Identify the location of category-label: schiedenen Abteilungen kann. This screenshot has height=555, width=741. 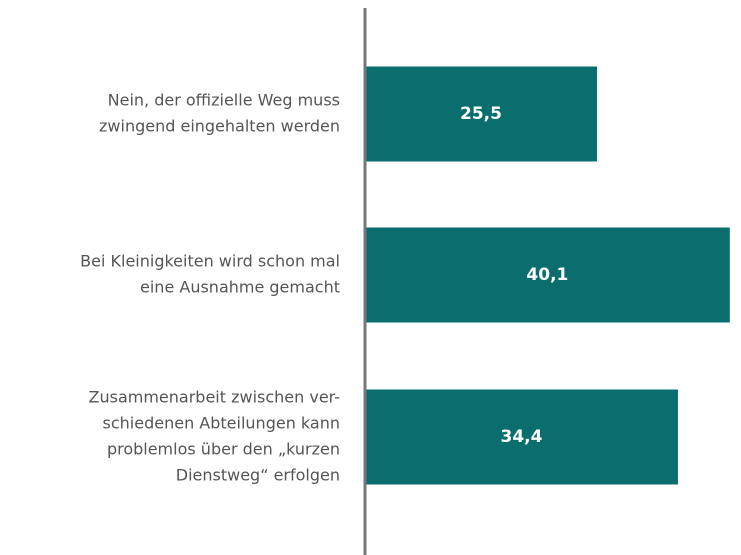
(221, 423).